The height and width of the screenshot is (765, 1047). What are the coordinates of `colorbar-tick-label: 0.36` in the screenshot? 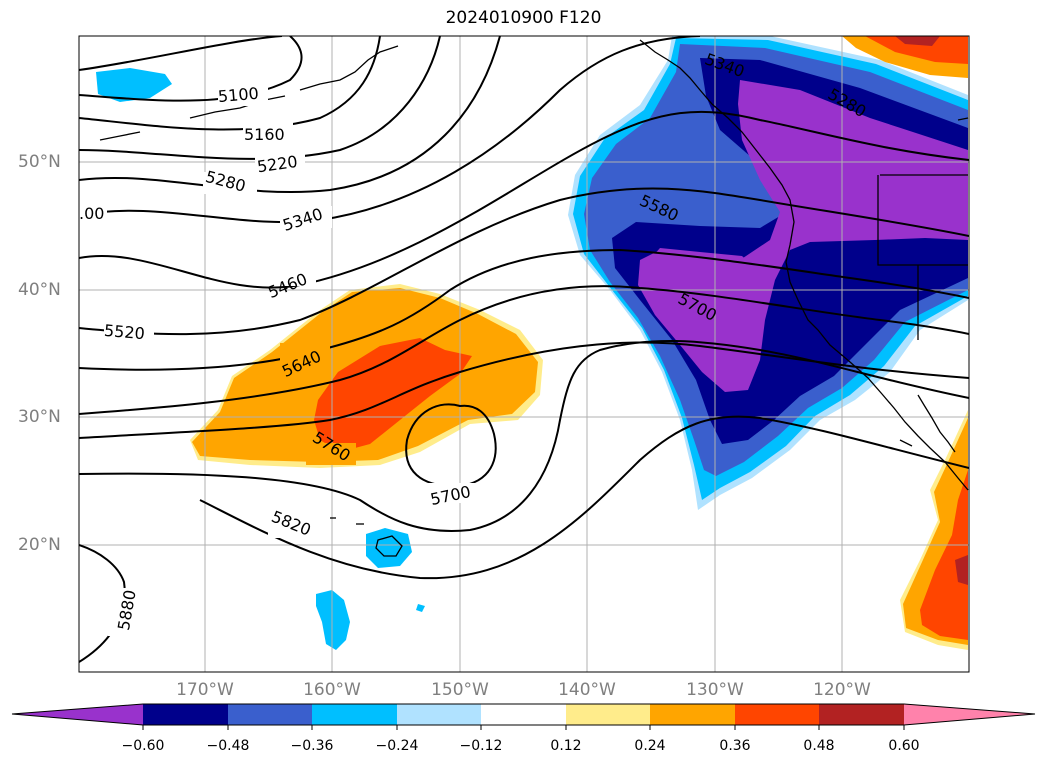 It's located at (735, 746).